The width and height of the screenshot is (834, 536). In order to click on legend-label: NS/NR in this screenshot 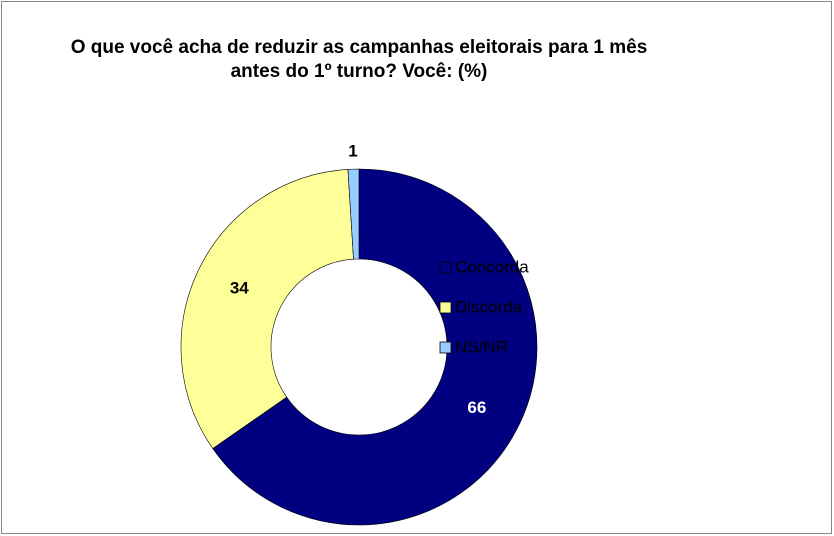, I will do `click(481, 346)`.